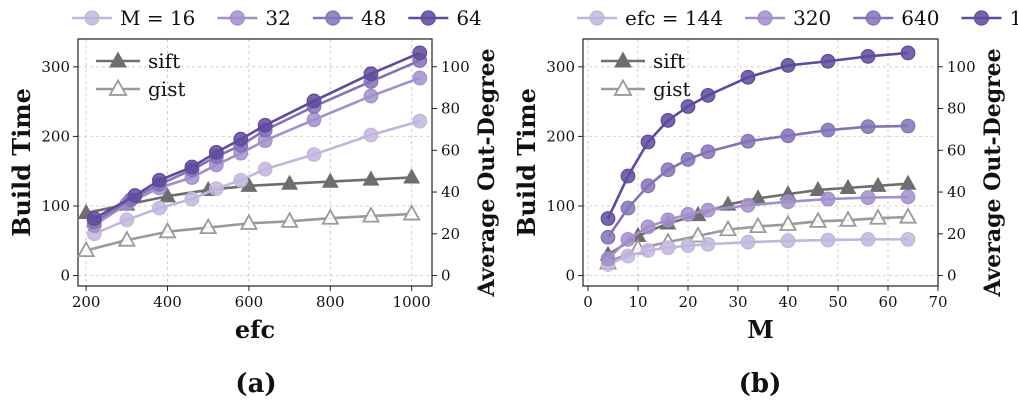  Describe the element at coordinates (650, 18) in the screenshot. I see `legend-entry: efc = 144` at that location.